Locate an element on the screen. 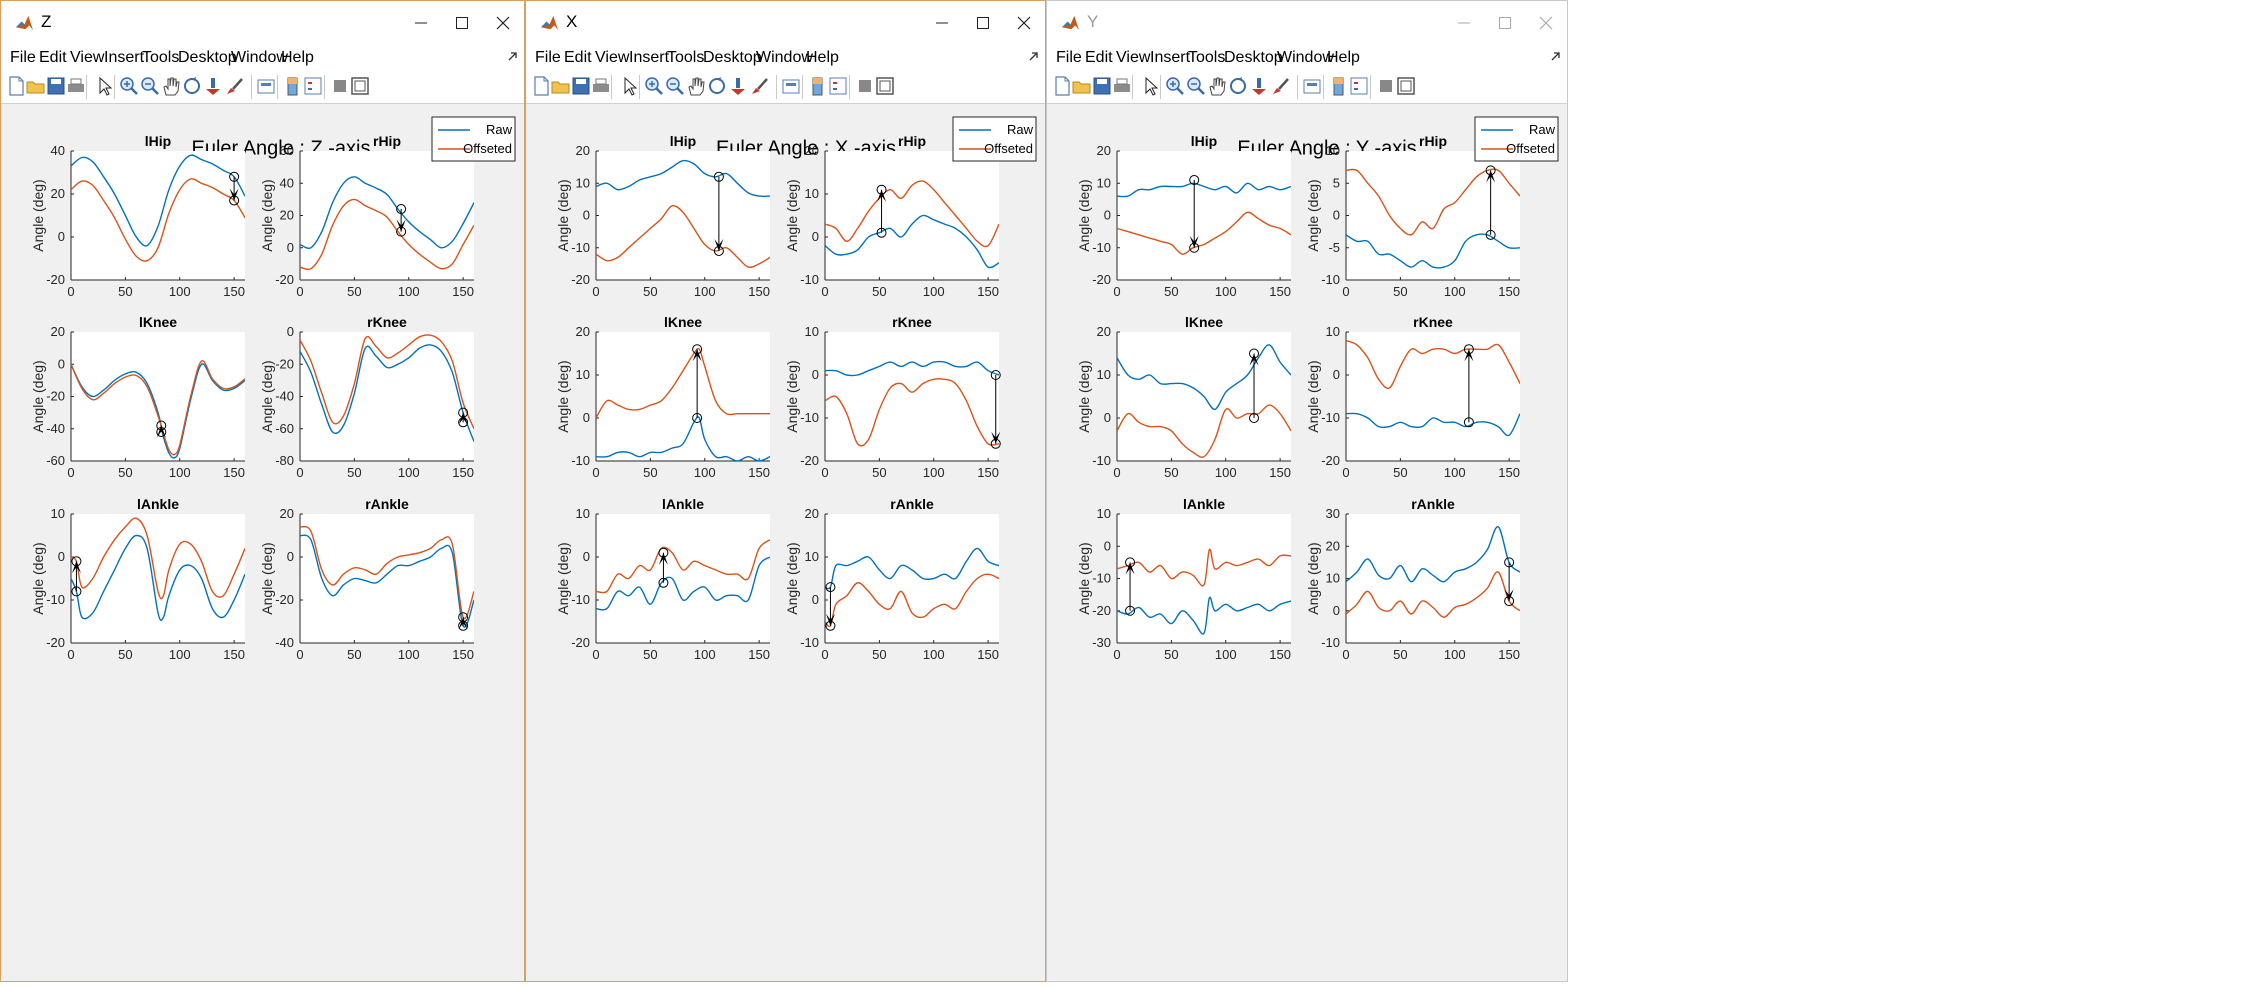  subplot-rhip: 0 50 100 150 -10 -5 0 5 10 rHip Angle (deg) is located at coordinates (1412, 216).